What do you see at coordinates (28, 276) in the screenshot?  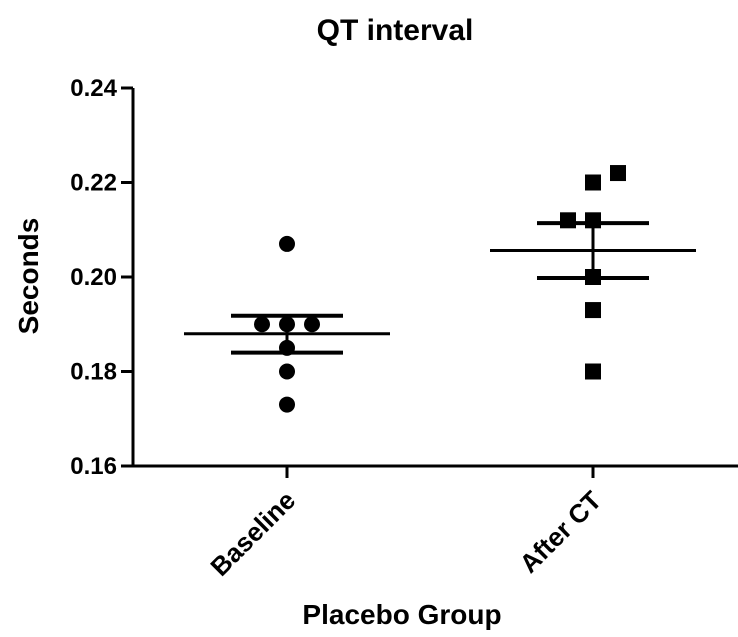 I see `y-axis-label: Seconds` at bounding box center [28, 276].